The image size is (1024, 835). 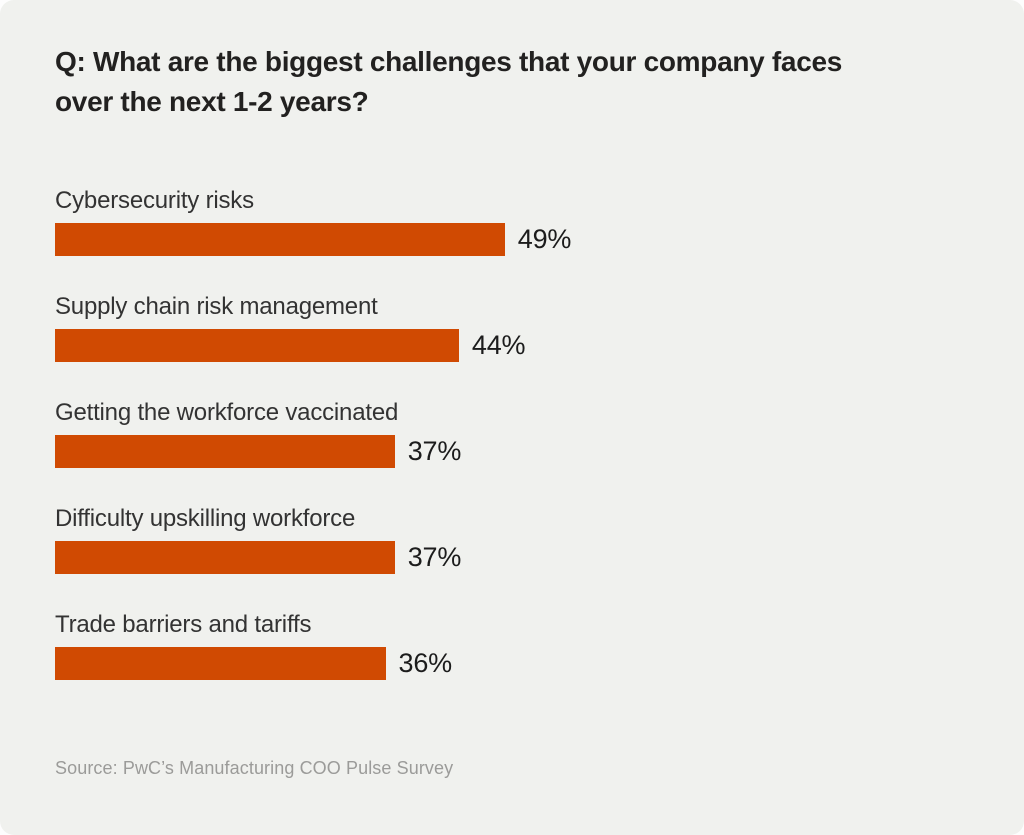 What do you see at coordinates (154, 200) in the screenshot?
I see `bar-label: Cybersecurity risks` at bounding box center [154, 200].